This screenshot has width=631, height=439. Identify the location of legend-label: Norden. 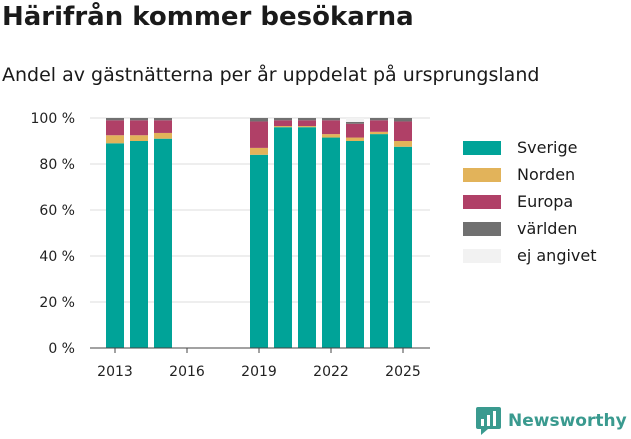
(546, 174).